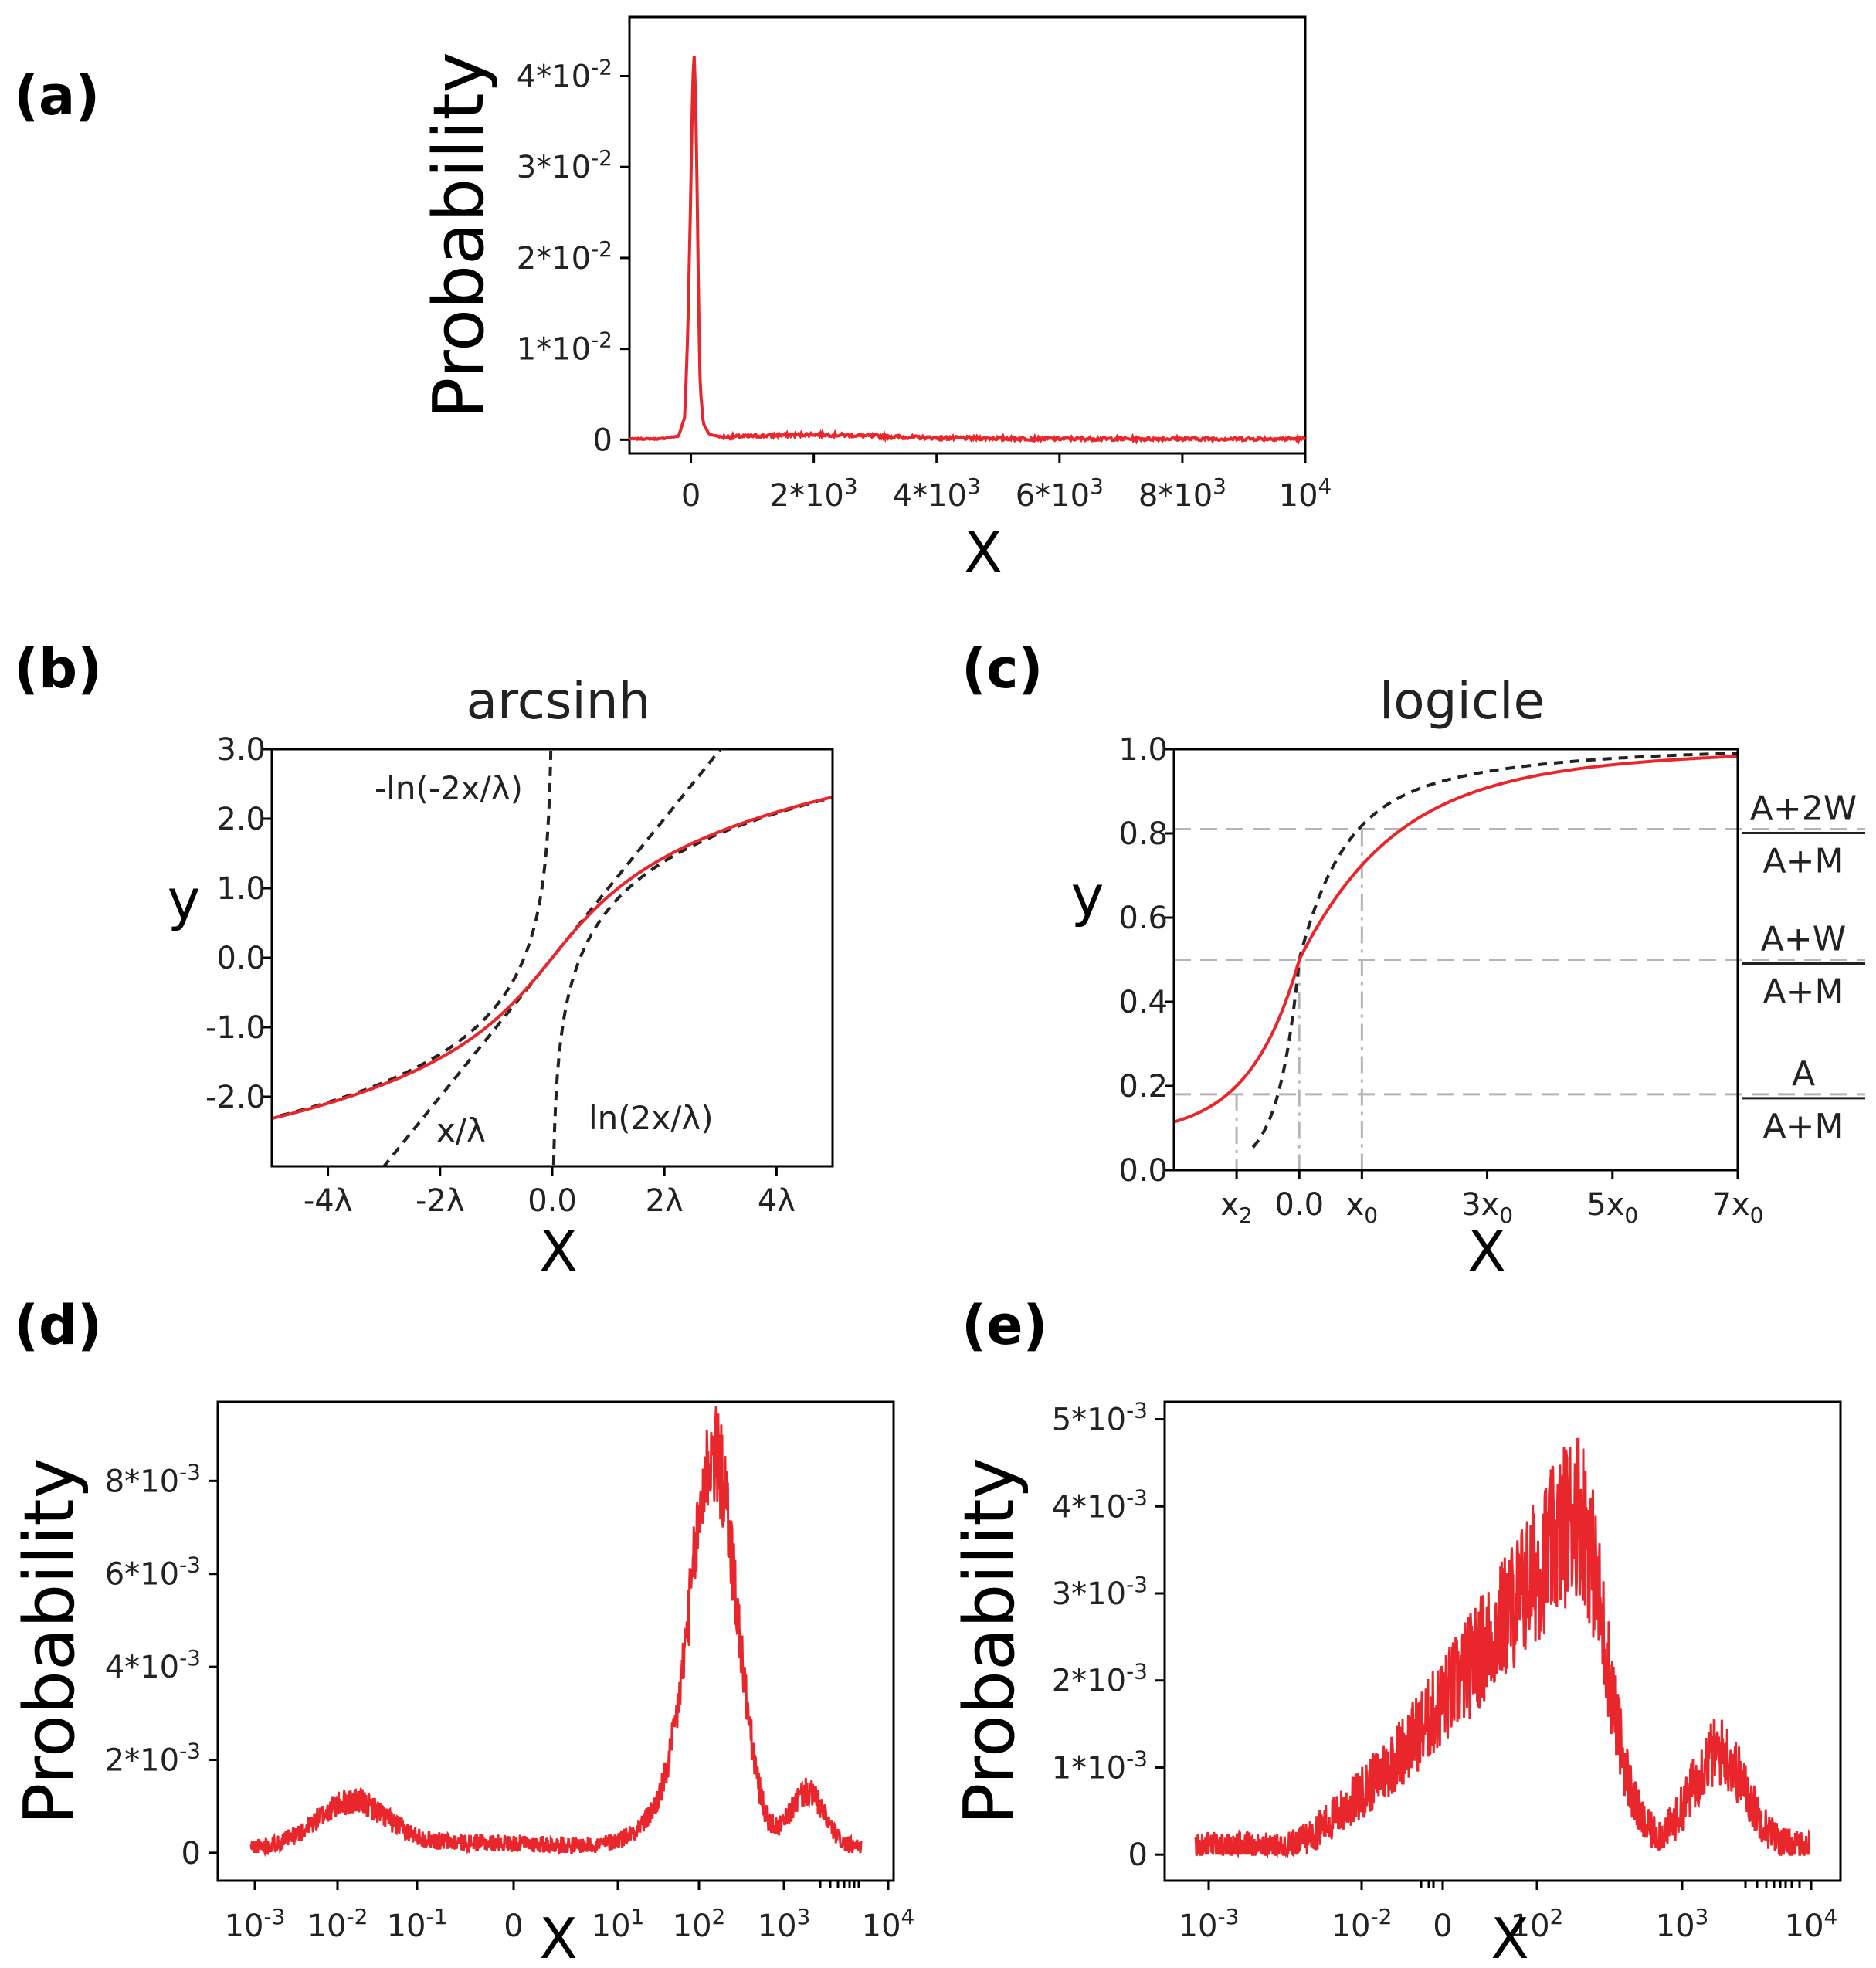 The image size is (1876, 1968). What do you see at coordinates (1209, 1924) in the screenshot?
I see `panel-e-xtick-label: 10⁻³` at bounding box center [1209, 1924].